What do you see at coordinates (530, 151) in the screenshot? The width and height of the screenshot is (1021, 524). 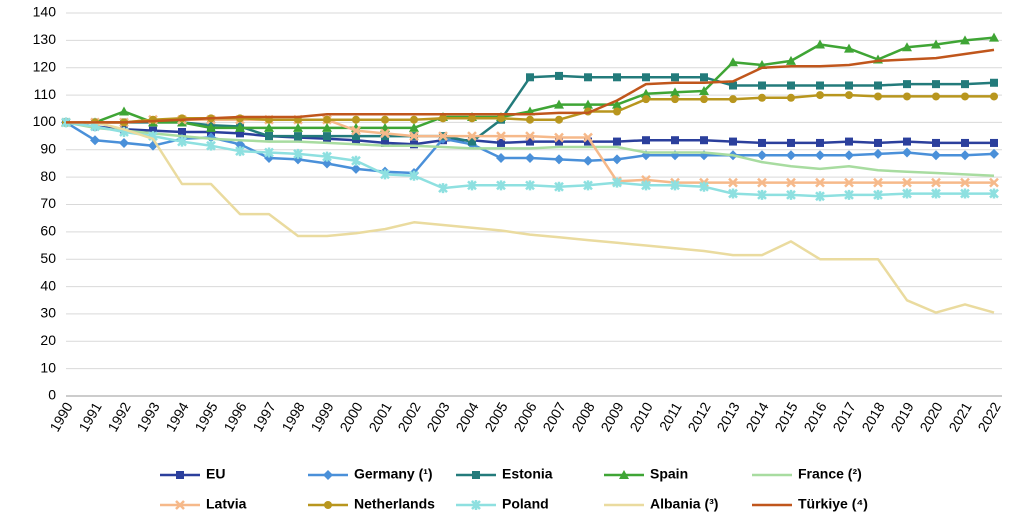 I see `series-line` at bounding box center [530, 151].